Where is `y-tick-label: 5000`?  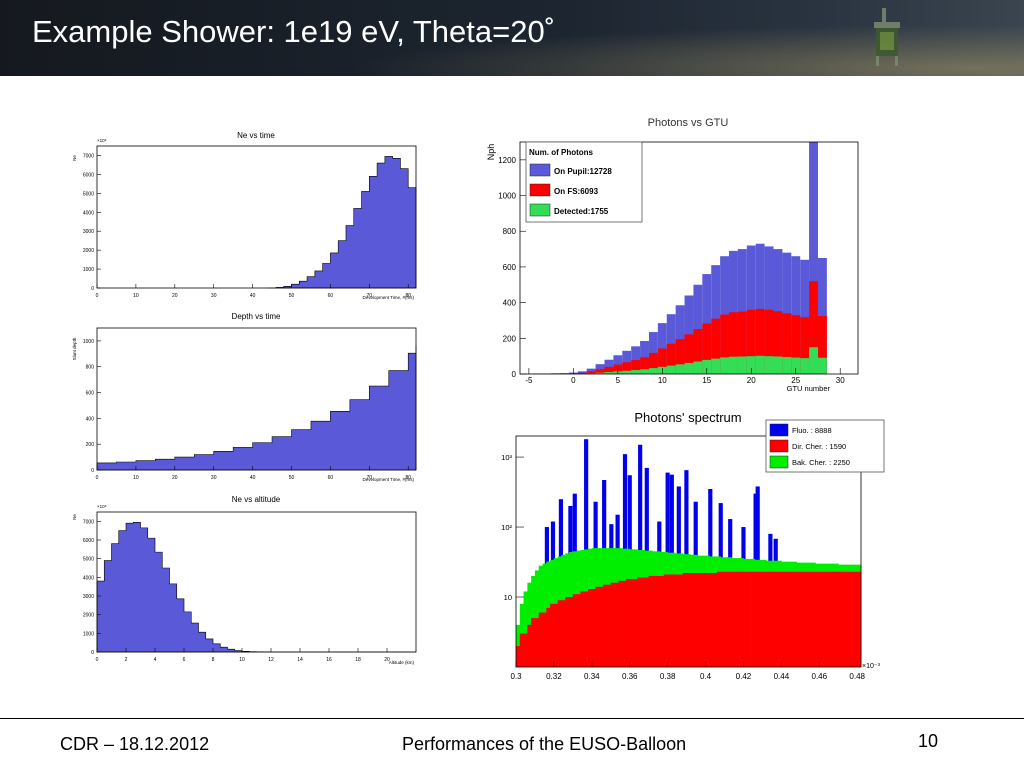
y-tick-label: 5000 is located at coordinates (88, 560).